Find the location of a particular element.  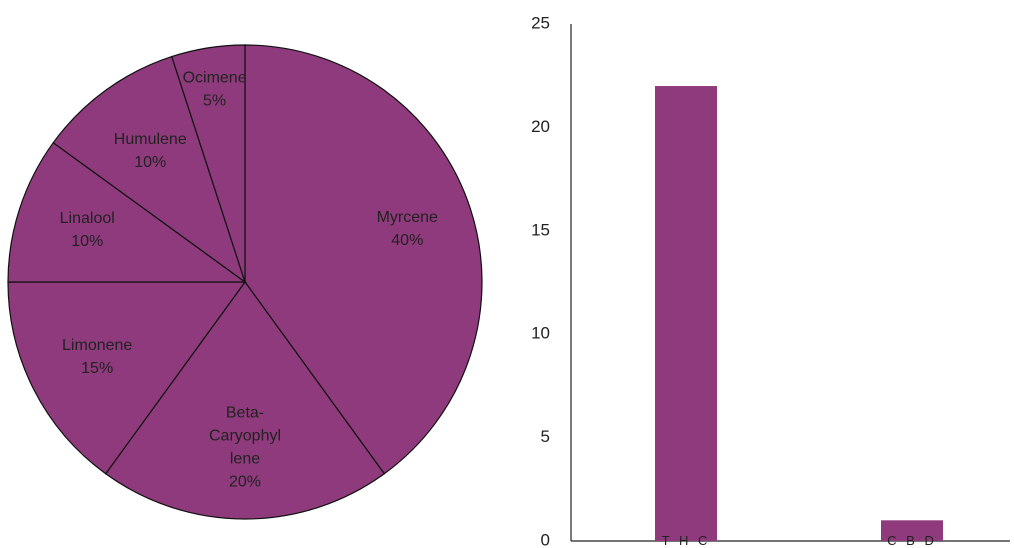

pie-slice-label: Myrcene 40% is located at coordinates (407, 229).